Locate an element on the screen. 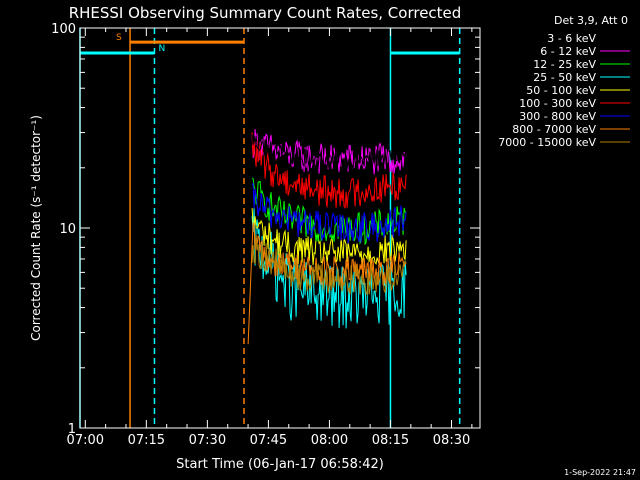 This screenshot has width=640, height=480. y-axis-label: Corrected Count Rate (s⁻¹ detector⁻¹) is located at coordinates (36, 228).